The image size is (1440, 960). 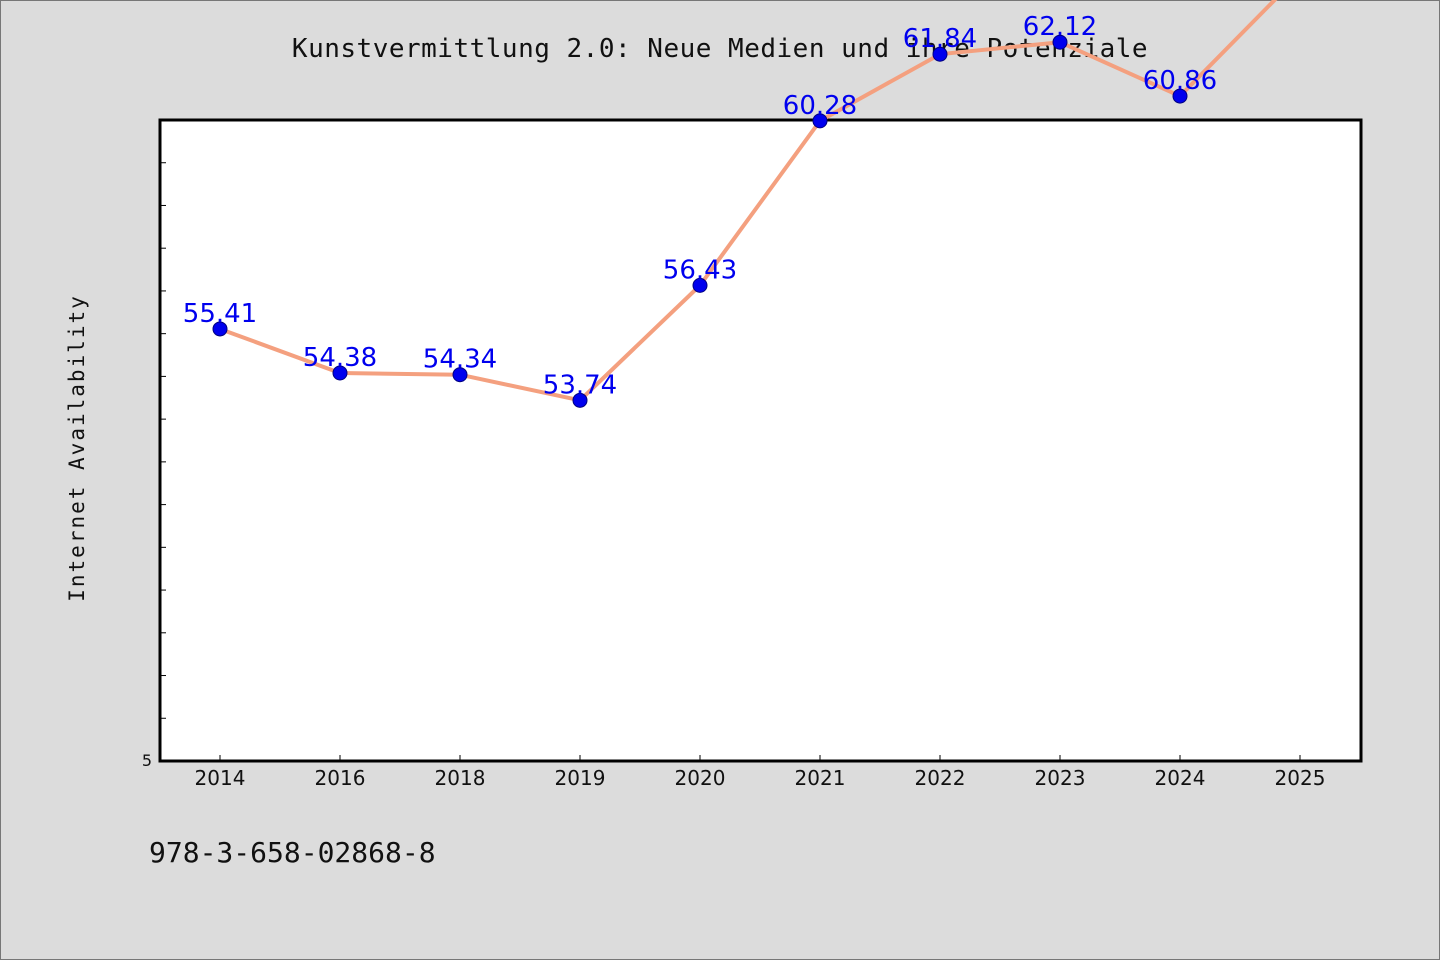 What do you see at coordinates (1060, 778) in the screenshot?
I see `x-tick-label: 2023` at bounding box center [1060, 778].